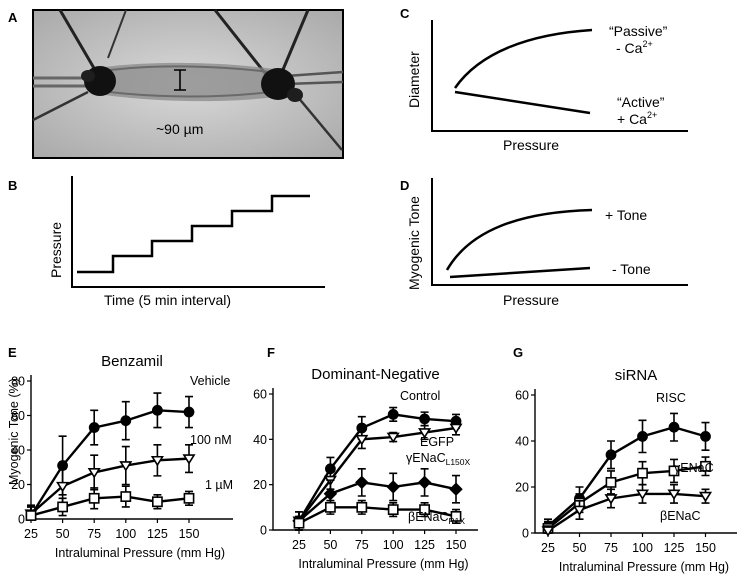 The width and height of the screenshot is (744, 574). I want to click on chart-e-series-line, so click(110, 506).